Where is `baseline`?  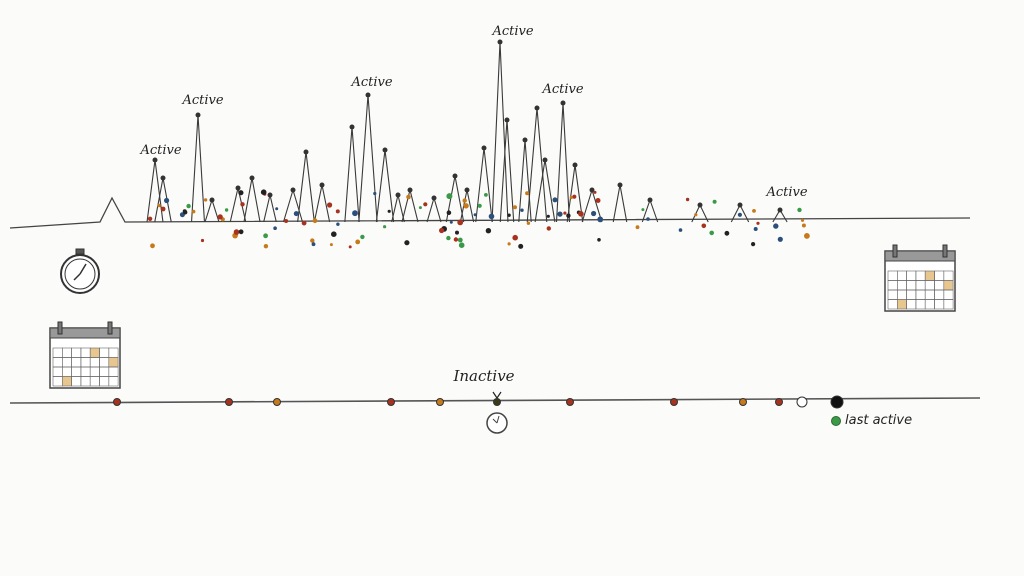
baseline is located at coordinates (490, 212).